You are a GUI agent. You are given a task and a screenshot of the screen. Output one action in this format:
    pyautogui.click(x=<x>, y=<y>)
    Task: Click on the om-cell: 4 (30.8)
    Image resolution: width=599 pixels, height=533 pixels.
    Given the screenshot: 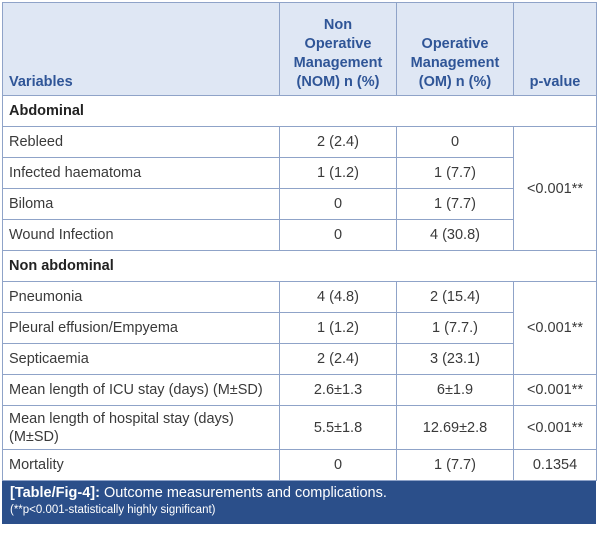 What is the action you would take?
    pyautogui.click(x=455, y=235)
    